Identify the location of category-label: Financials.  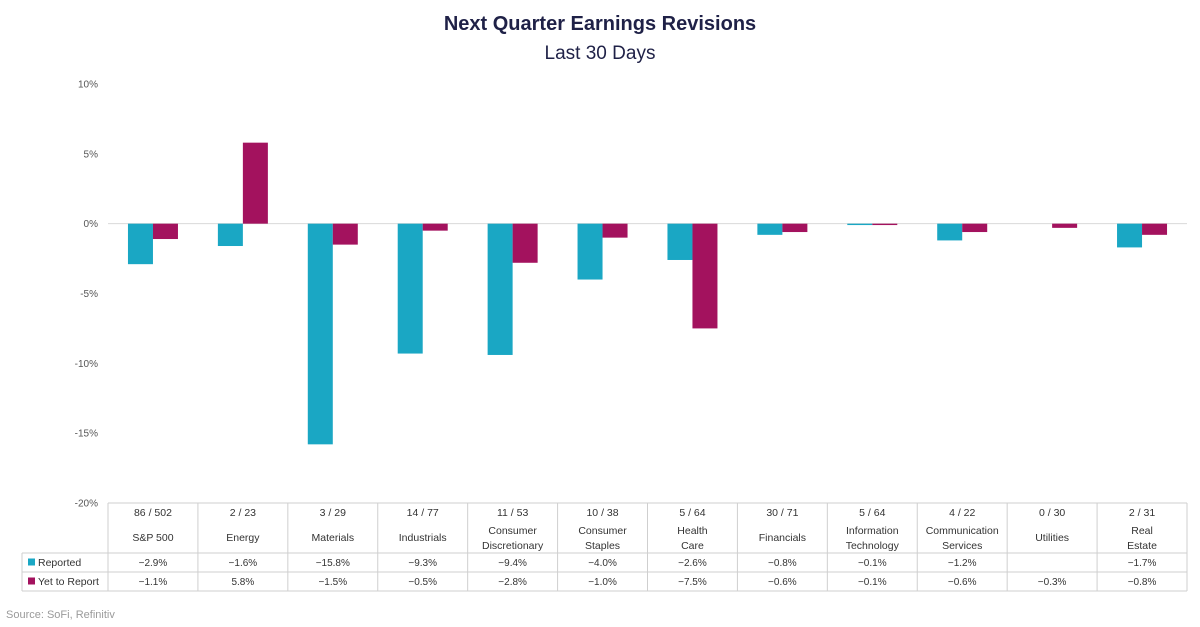
(782, 538).